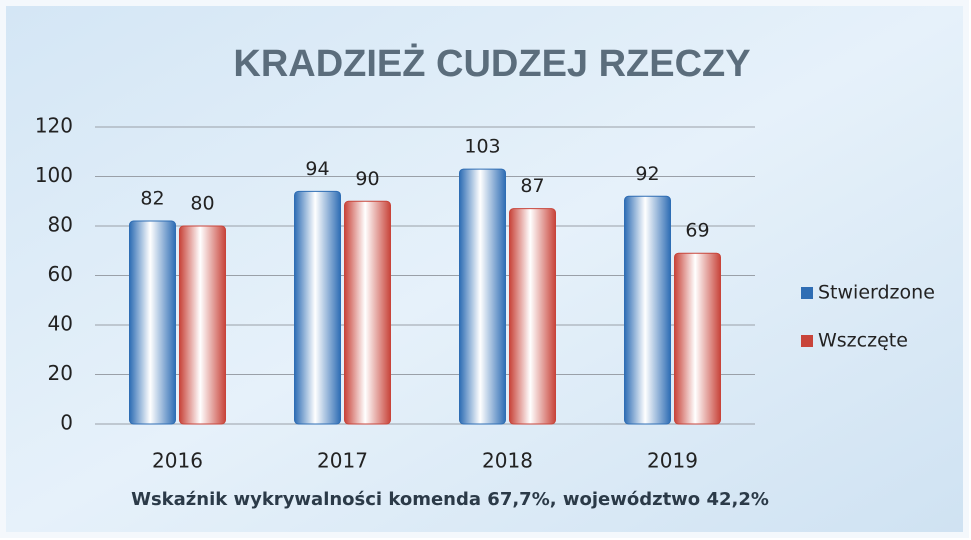 This screenshot has height=540, width=971. What do you see at coordinates (54, 175) in the screenshot?
I see `y-tick-label: 100` at bounding box center [54, 175].